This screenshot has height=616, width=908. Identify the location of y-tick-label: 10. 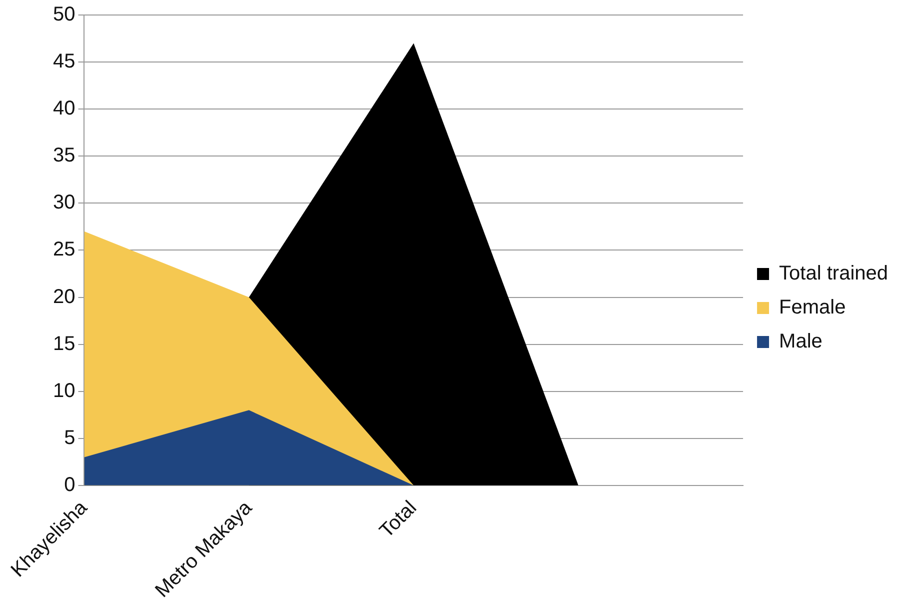
(64, 391).